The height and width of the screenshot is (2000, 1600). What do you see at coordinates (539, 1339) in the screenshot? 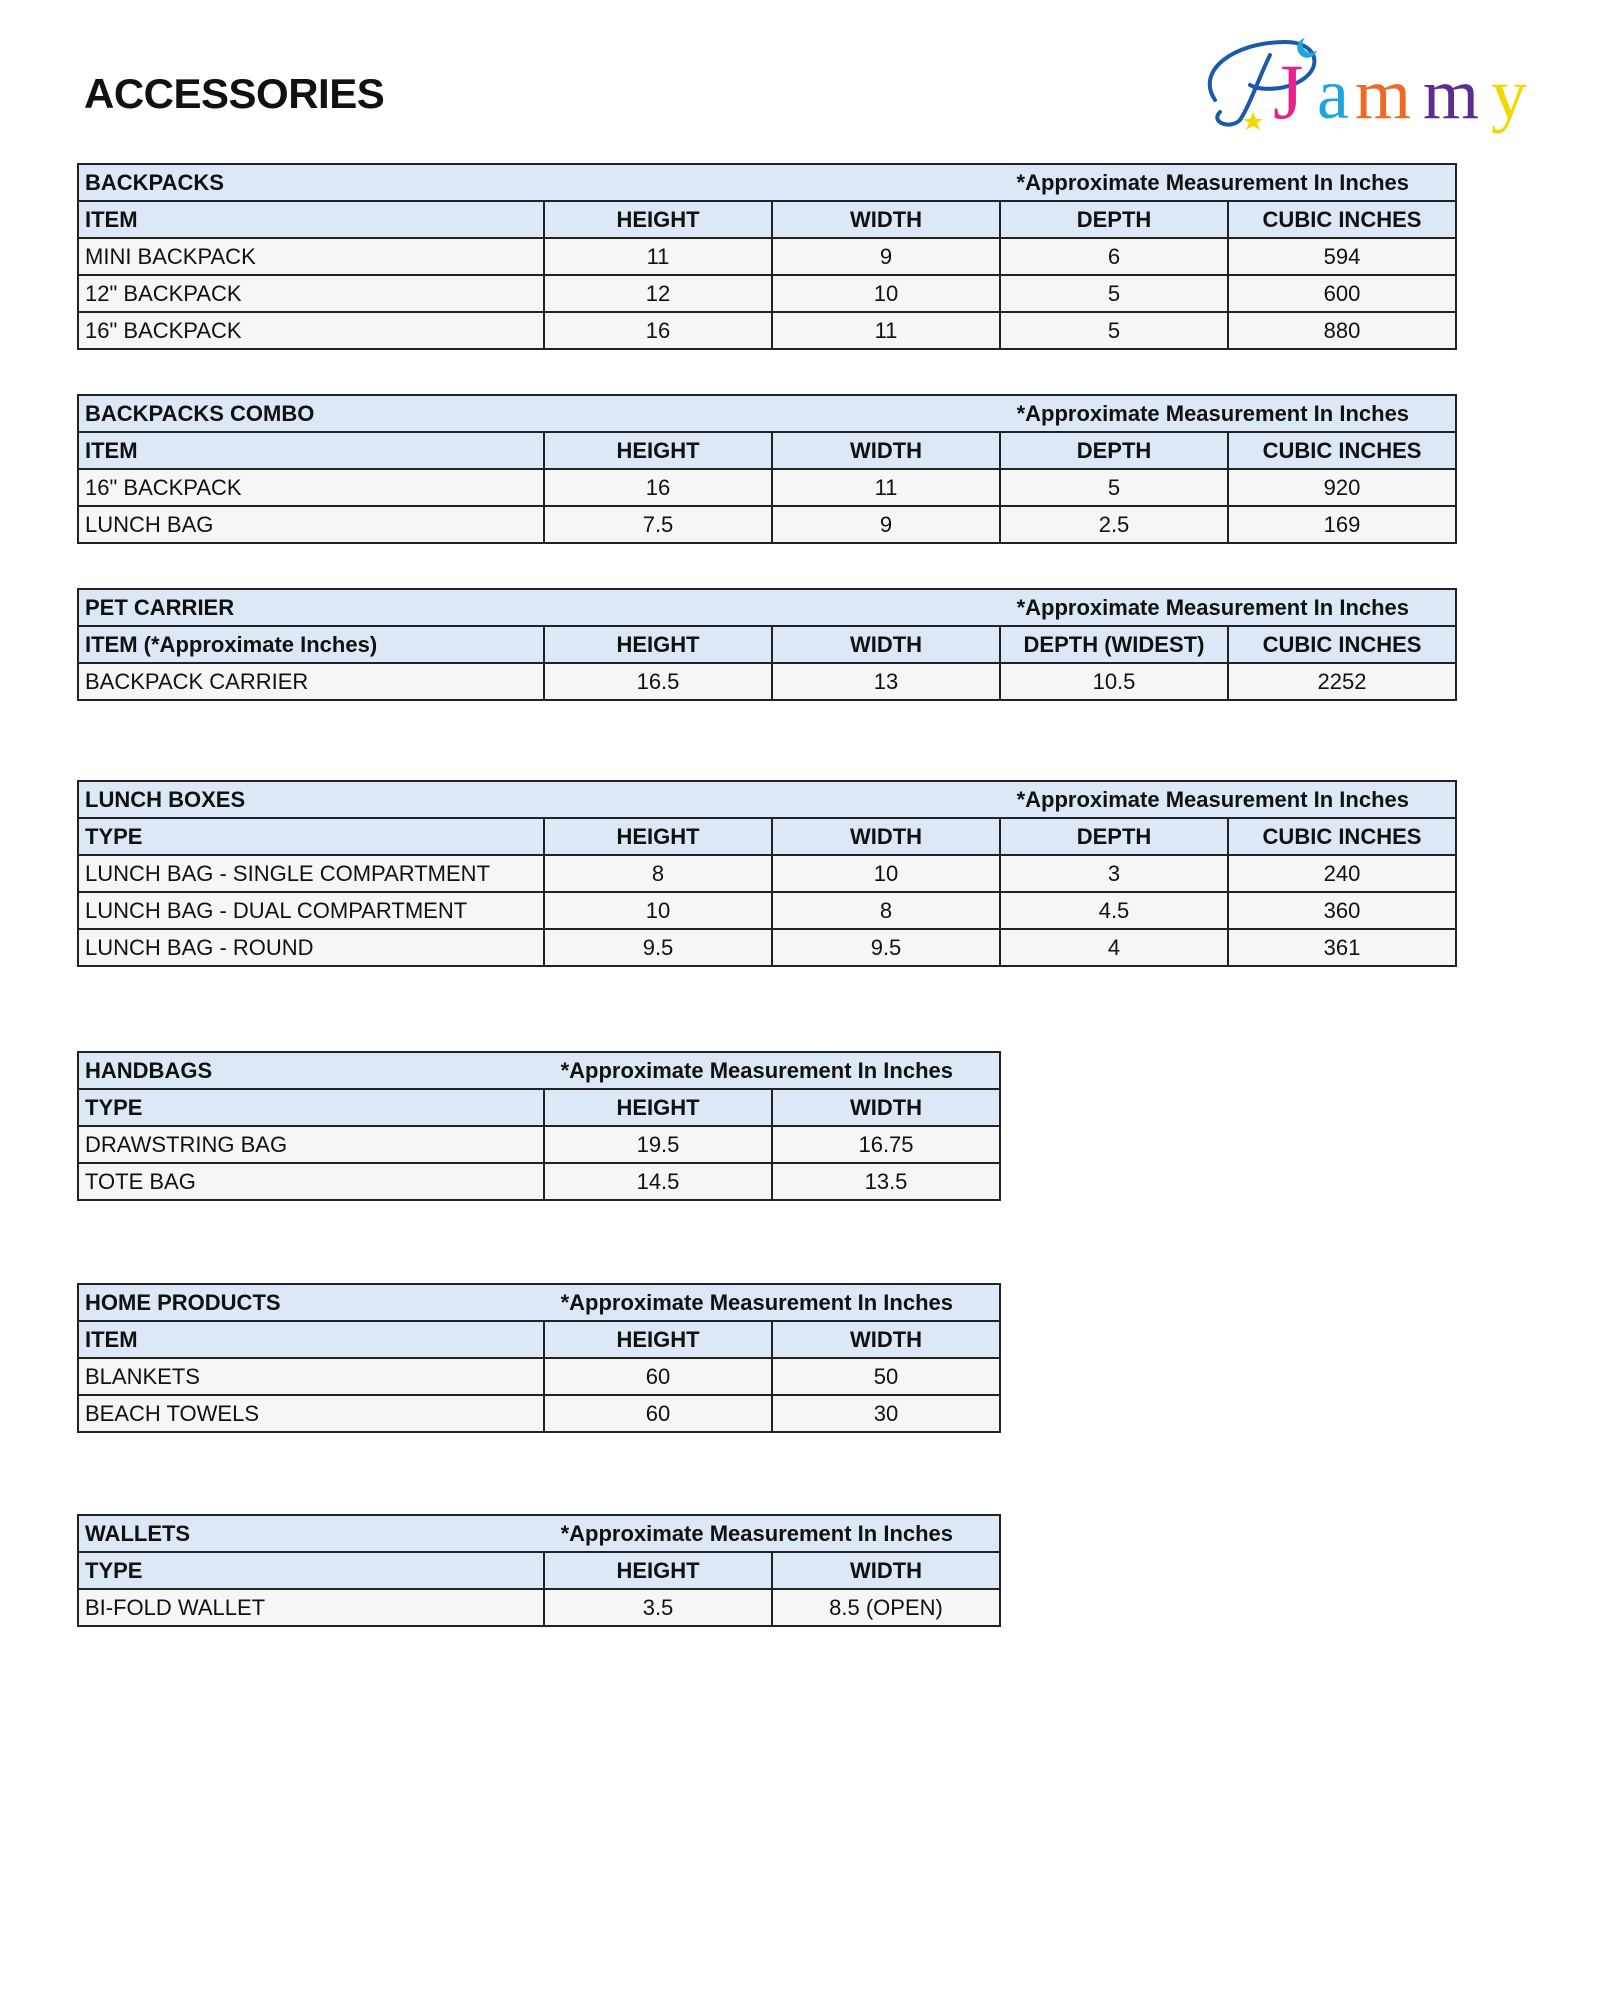
I see `header-row: ITEM HEIGHT WIDTH` at bounding box center [539, 1339].